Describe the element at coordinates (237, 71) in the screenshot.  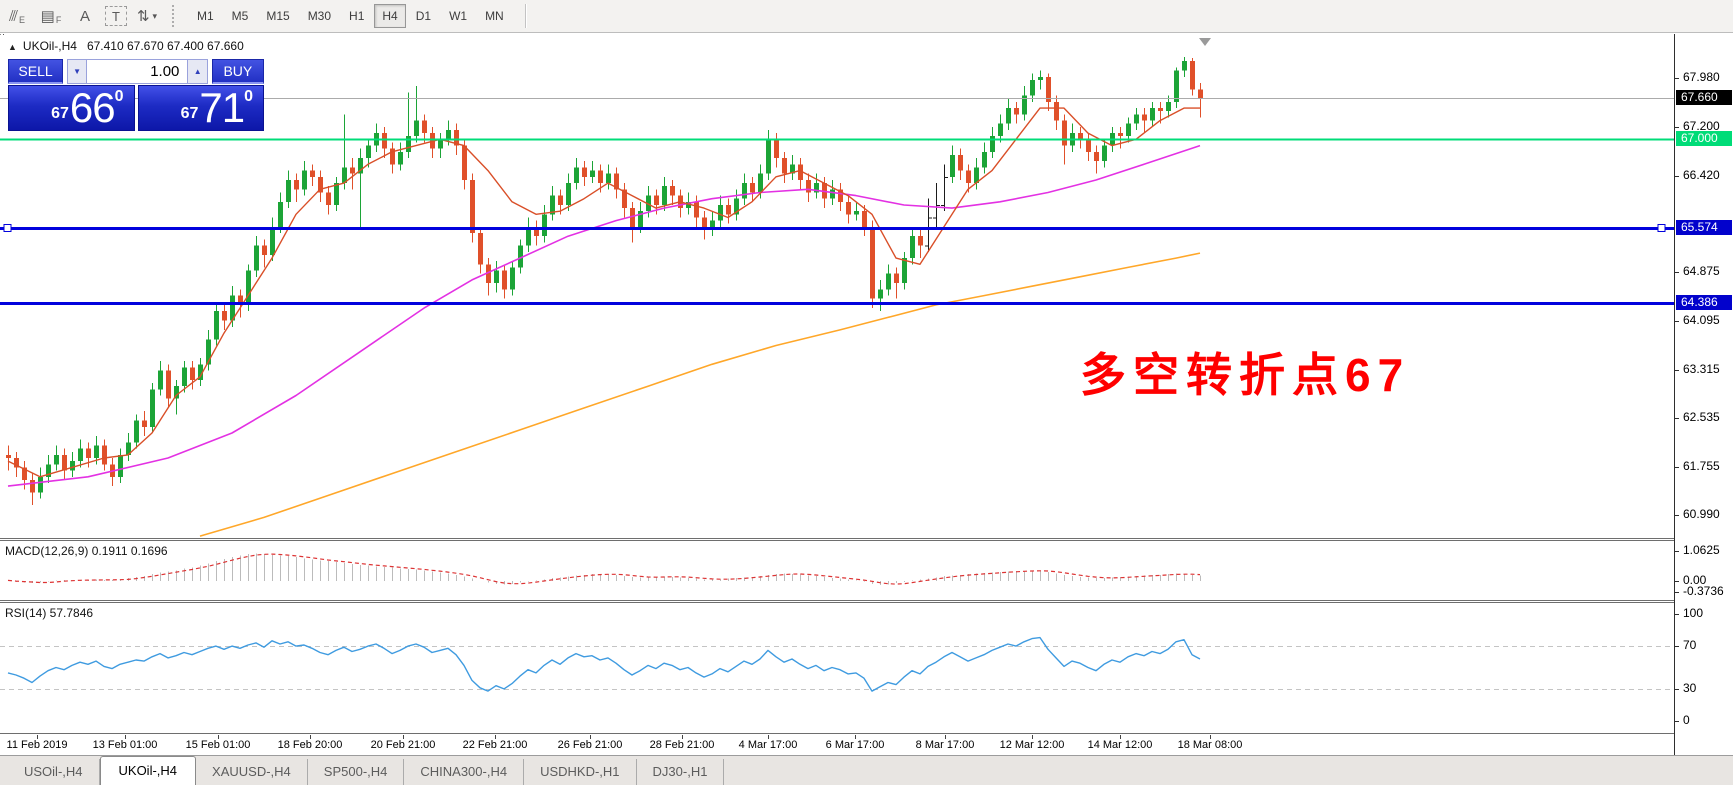
I see `buy-button: BUY` at that location.